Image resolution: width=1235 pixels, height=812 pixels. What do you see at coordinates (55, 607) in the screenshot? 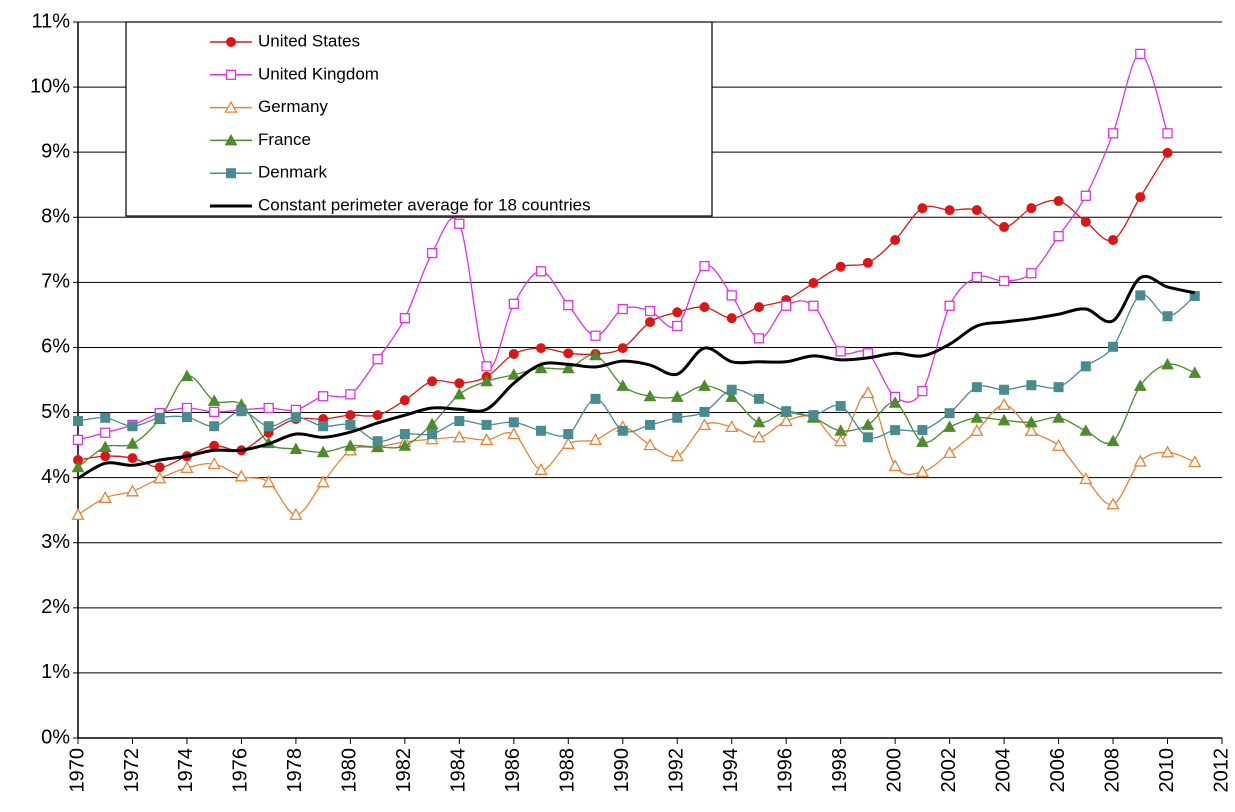
I see `y-tick-label: 2%` at bounding box center [55, 607].